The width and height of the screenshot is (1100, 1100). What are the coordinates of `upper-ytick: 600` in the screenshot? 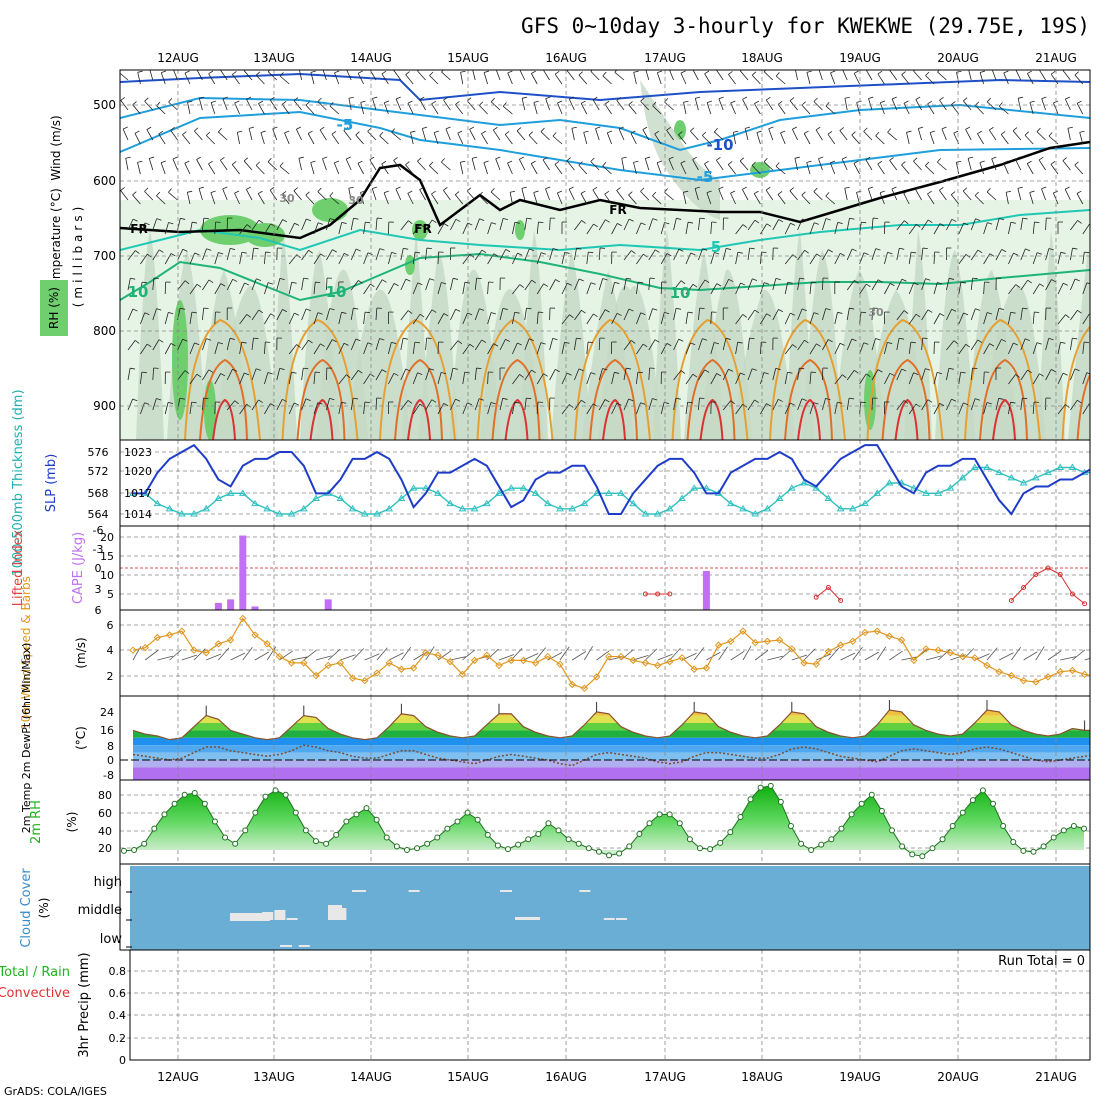 It's located at (104, 181).